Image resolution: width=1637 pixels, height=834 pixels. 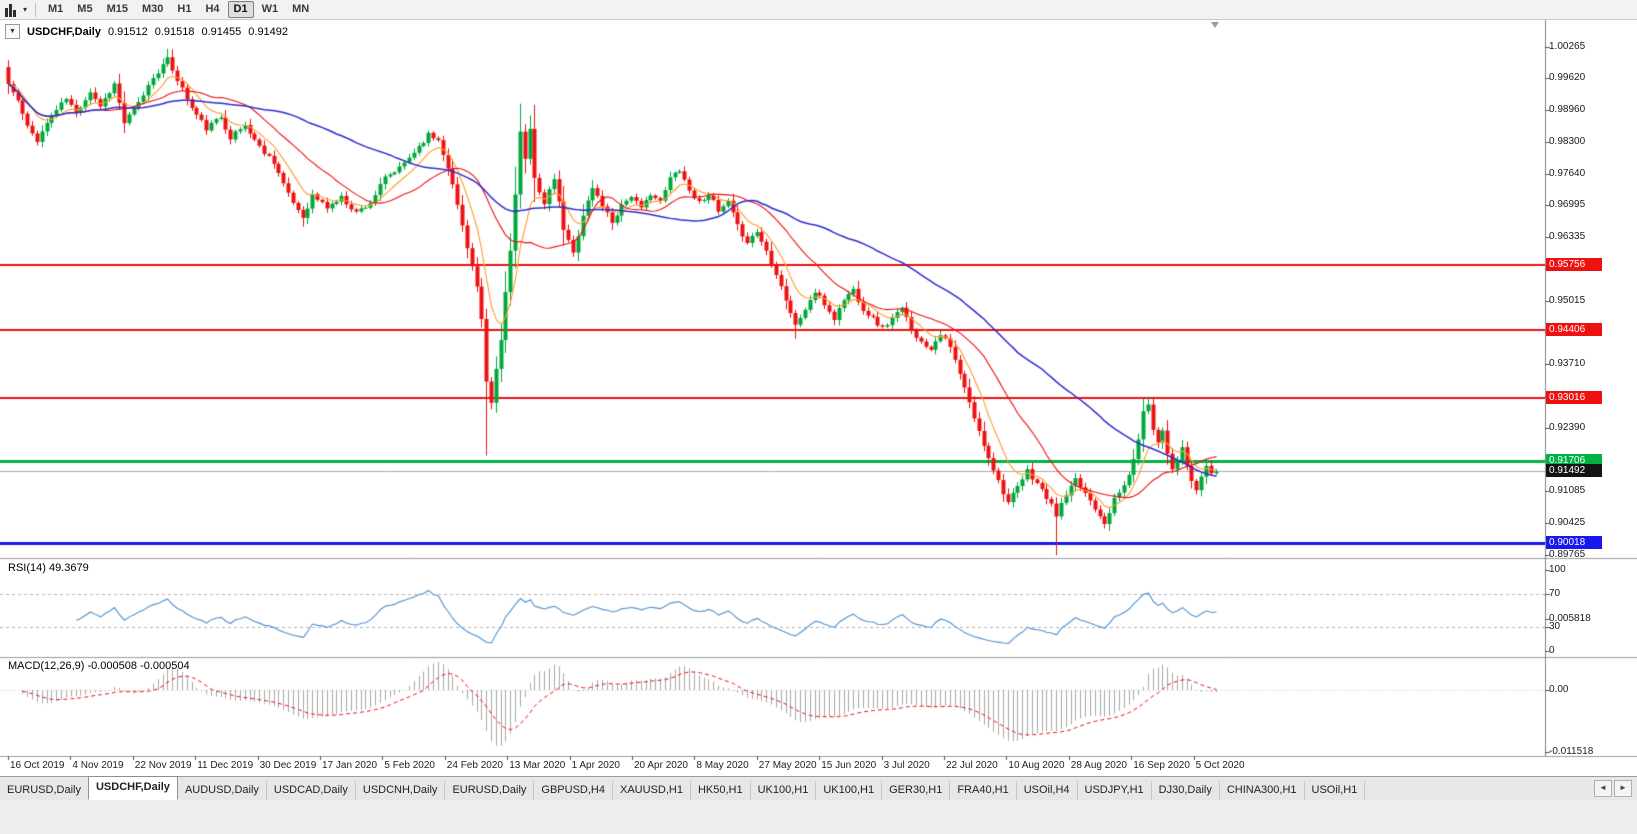 What do you see at coordinates (1036, 765) in the screenshot?
I see `date-axis-label: 10 Aug 2020` at bounding box center [1036, 765].